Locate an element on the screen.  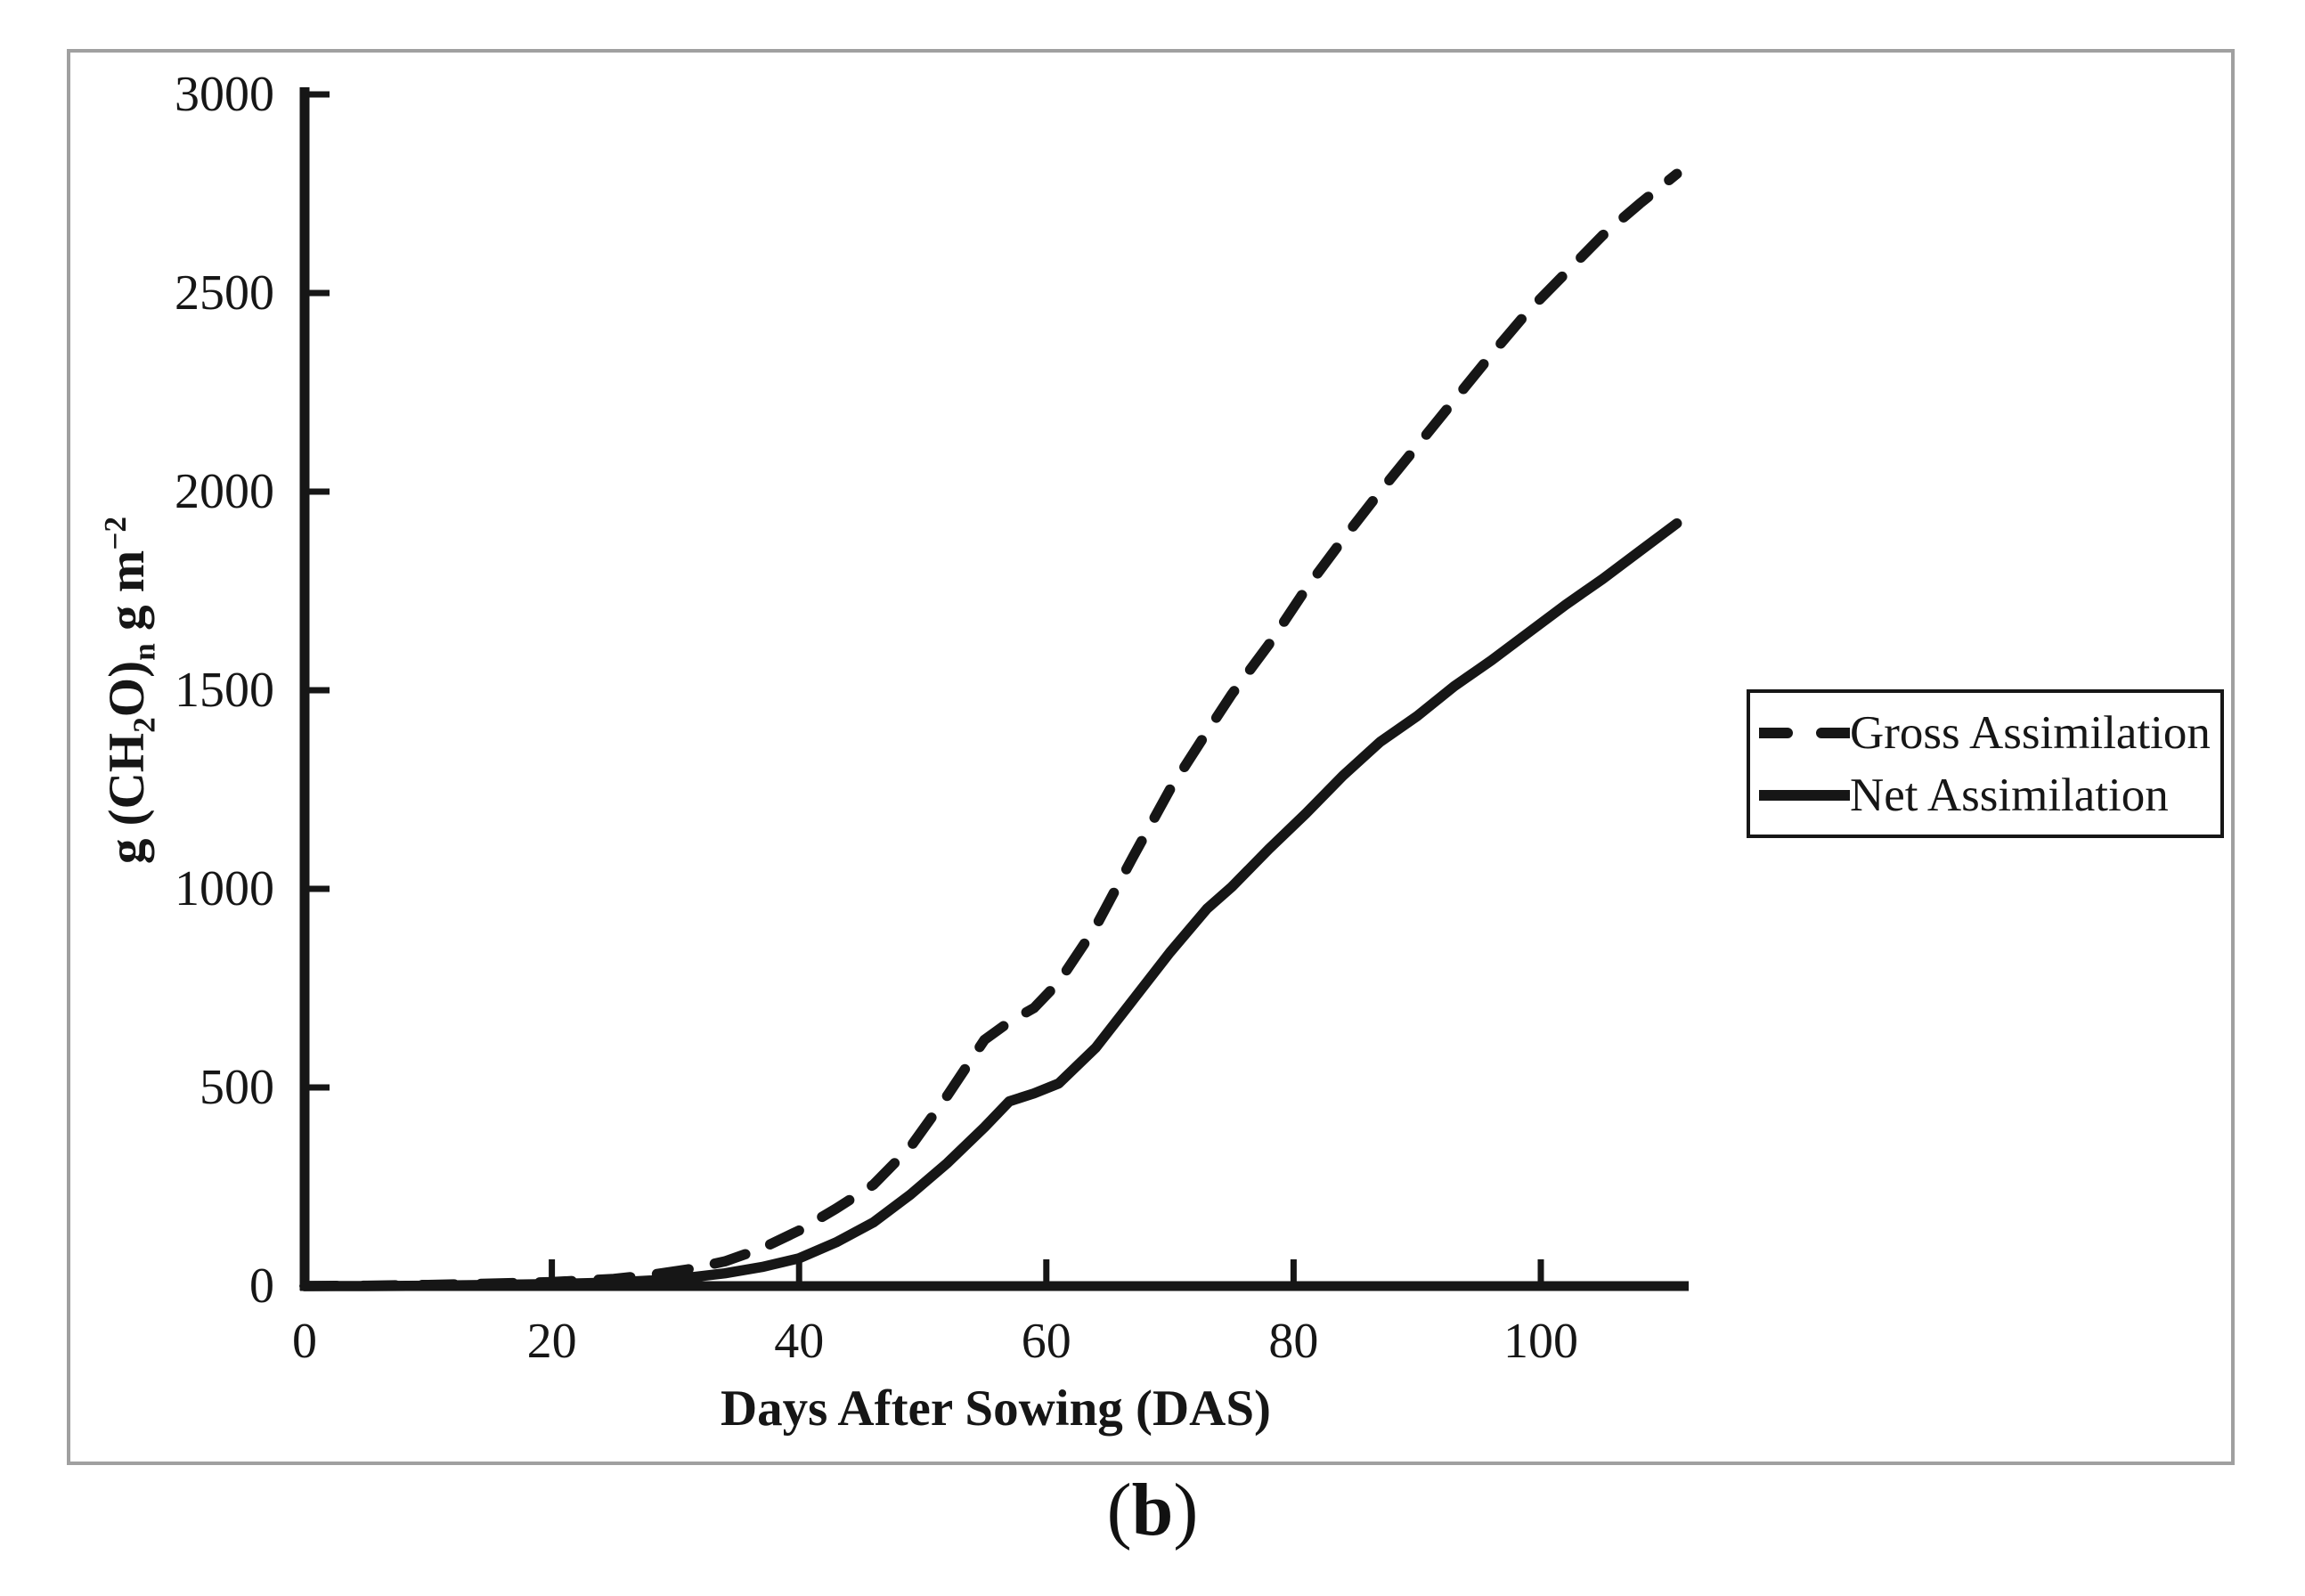
y-tick-label: 1000 is located at coordinates (224, 888).